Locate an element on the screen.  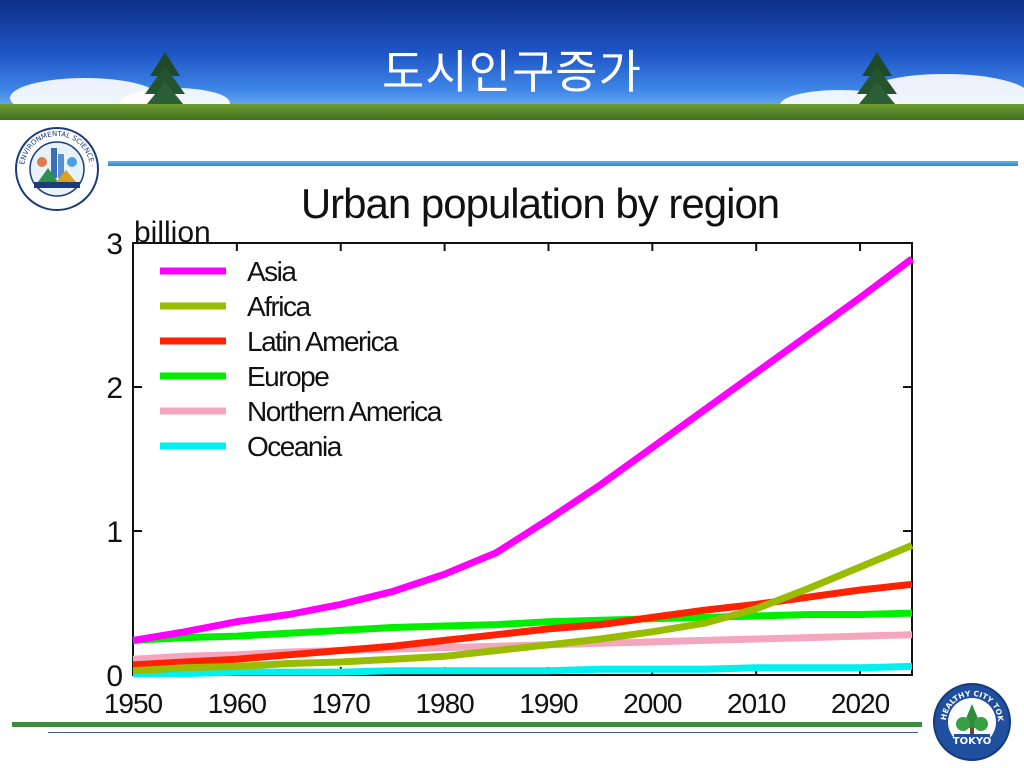
x-tick-label: 1970 is located at coordinates (341, 703).